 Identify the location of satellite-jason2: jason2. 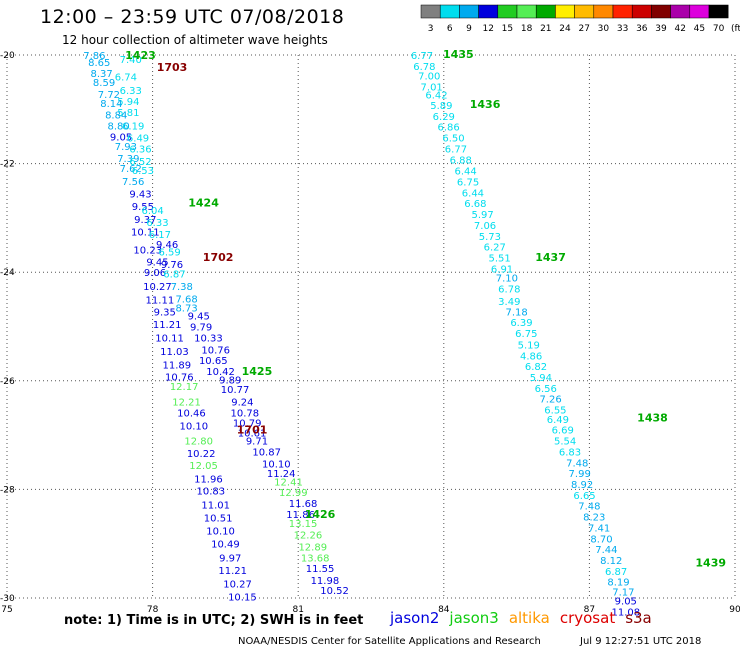
(415, 618).